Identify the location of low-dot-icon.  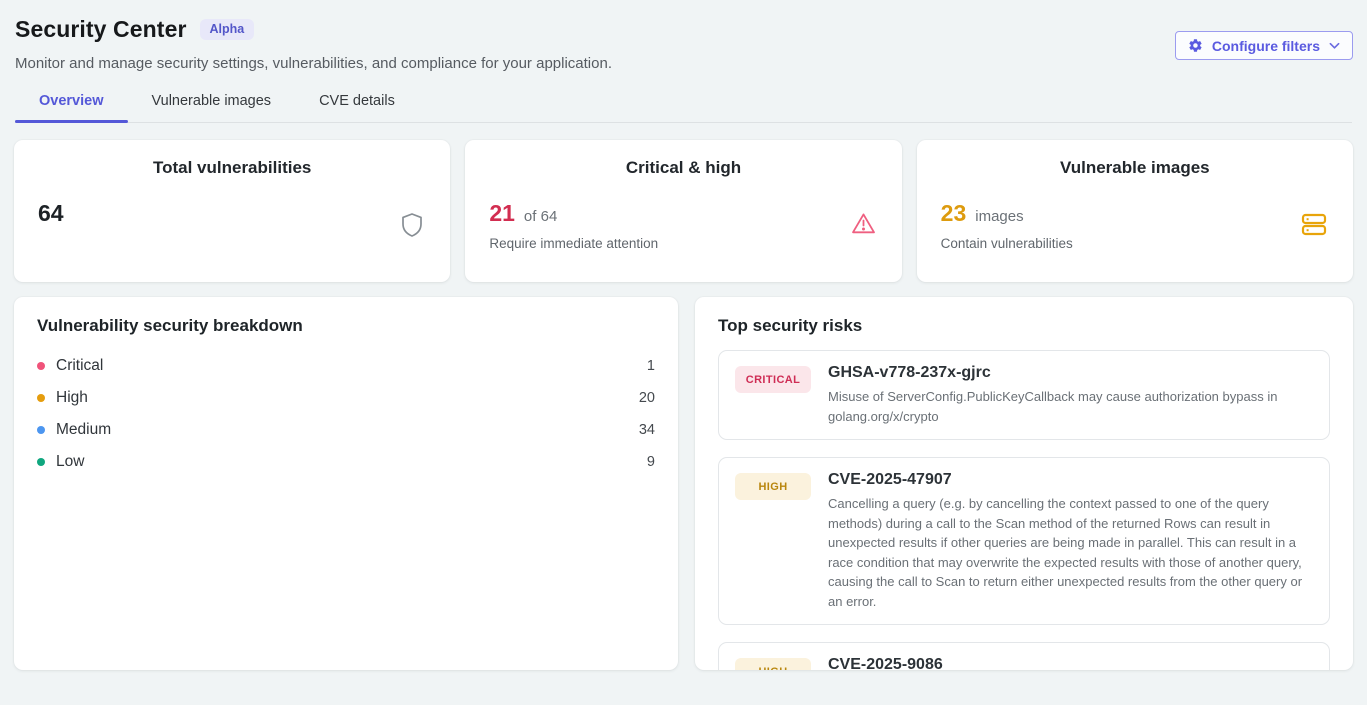
(41, 462).